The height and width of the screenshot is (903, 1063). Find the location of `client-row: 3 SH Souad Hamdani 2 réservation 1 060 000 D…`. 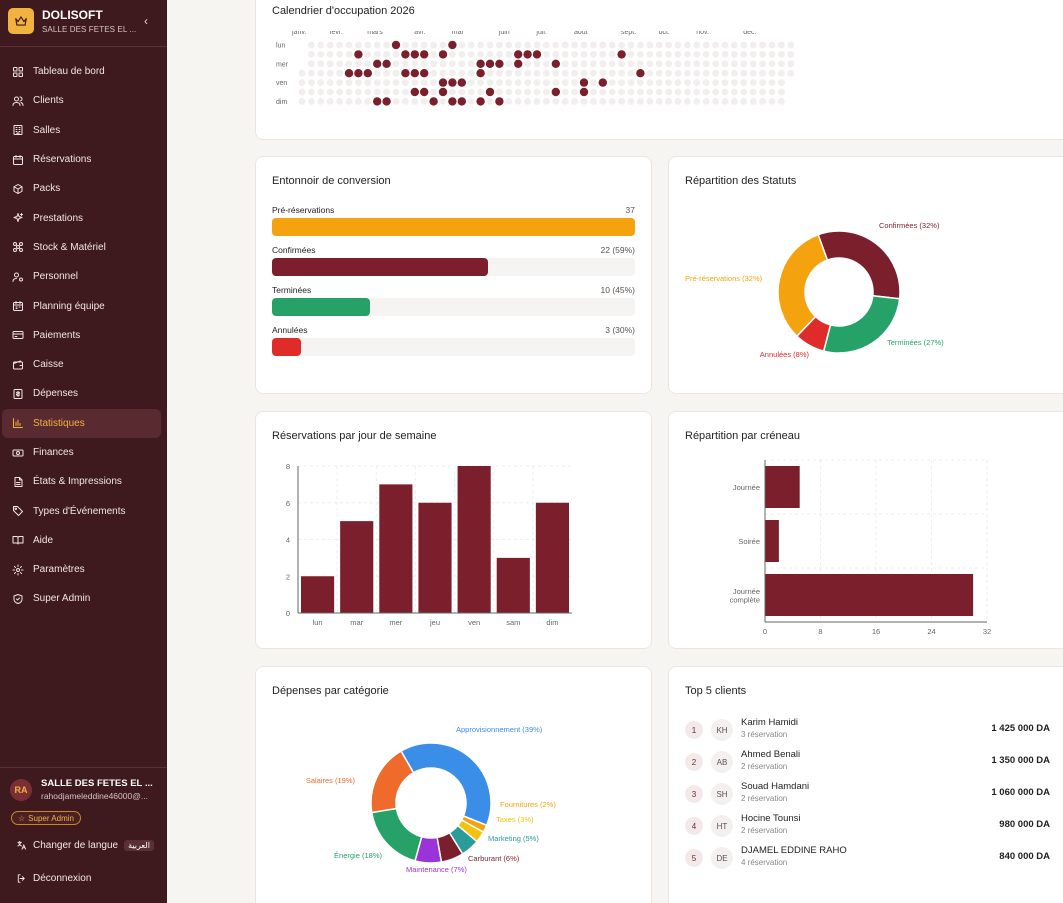

client-row: 3 SH Souad Hamdani 2 réservation 1 060 000 D… is located at coordinates (867, 796).